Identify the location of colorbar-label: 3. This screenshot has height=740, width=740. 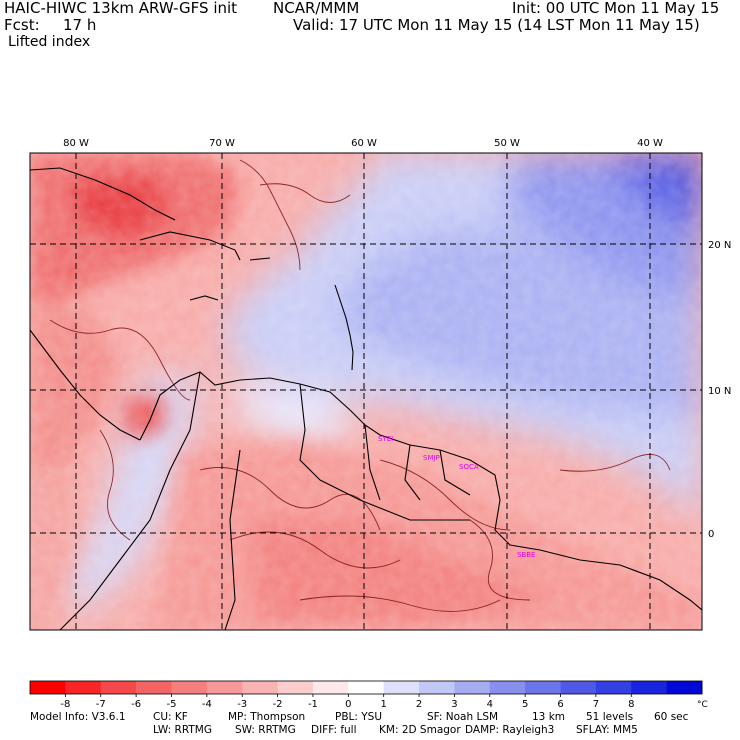
(454, 704).